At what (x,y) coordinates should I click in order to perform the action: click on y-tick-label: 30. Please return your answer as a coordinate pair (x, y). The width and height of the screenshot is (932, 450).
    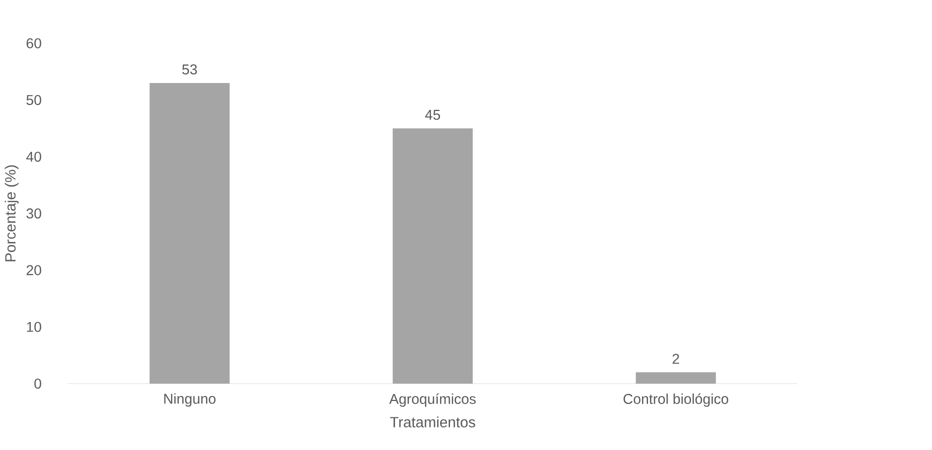
    Looking at the image, I should click on (34, 213).